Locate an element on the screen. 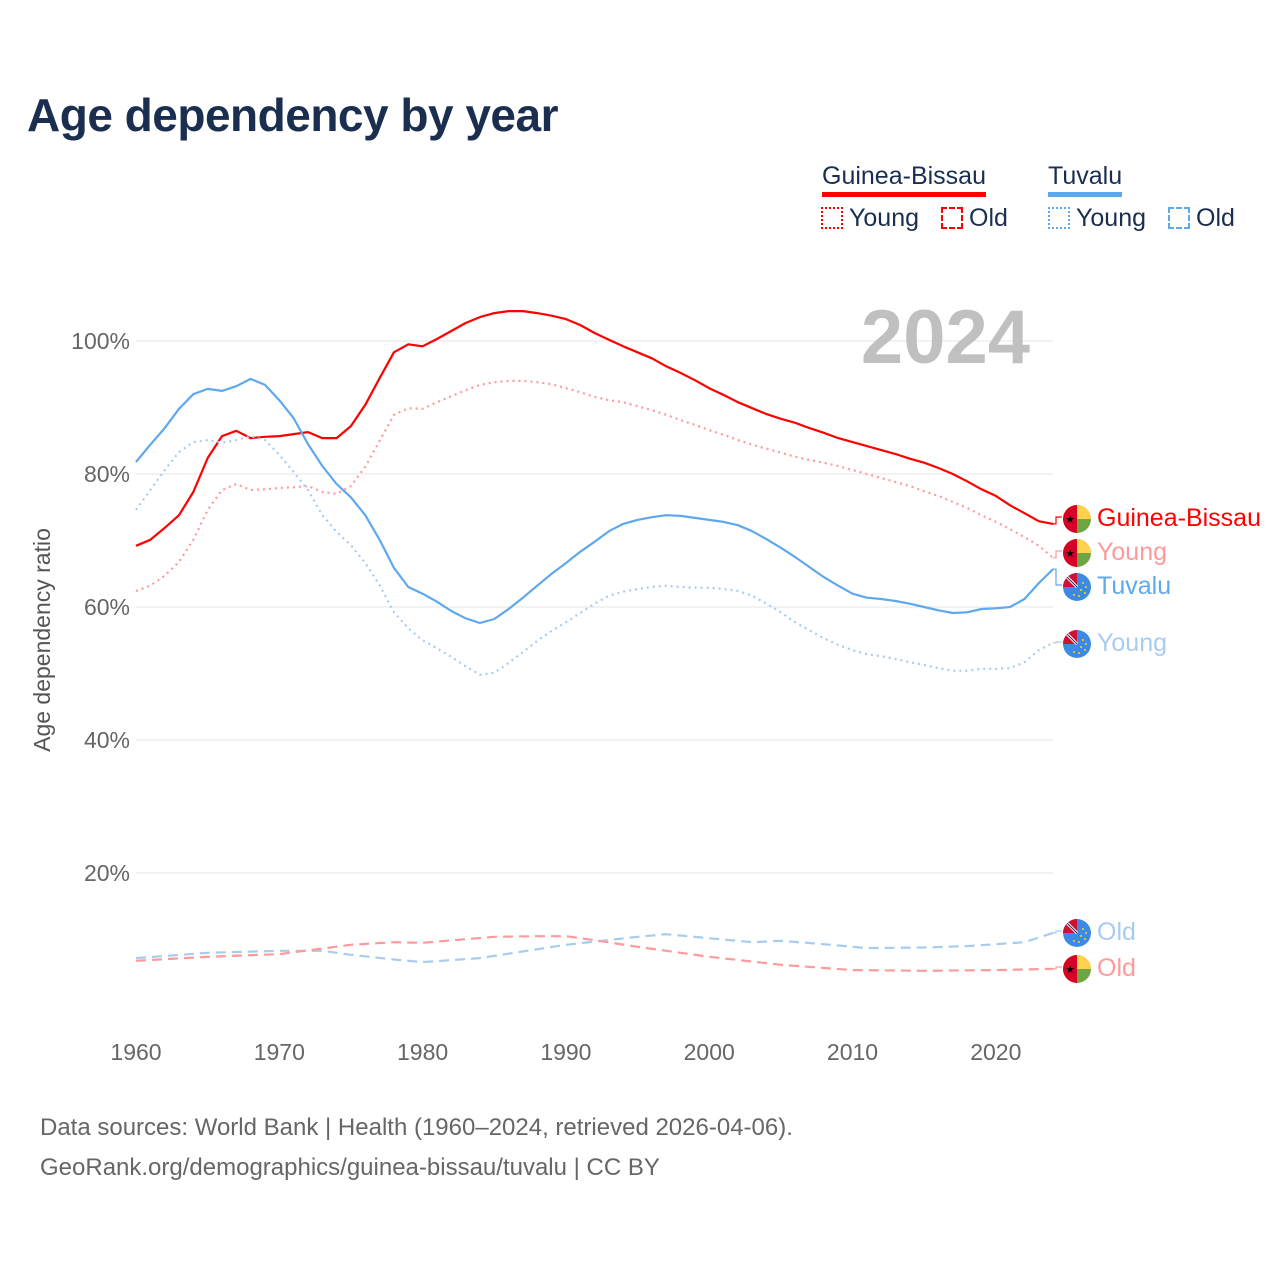 The width and height of the screenshot is (1280, 1280). end-label: Guinea-Bissau is located at coordinates (1179, 518).